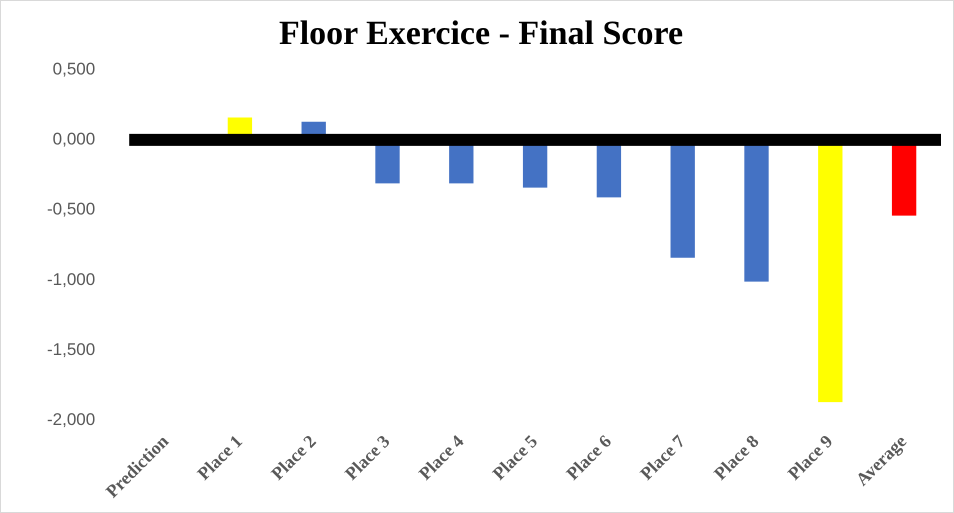 This screenshot has height=513, width=954. What do you see at coordinates (71, 279) in the screenshot?
I see `y-tick-label: -1,000` at bounding box center [71, 279].